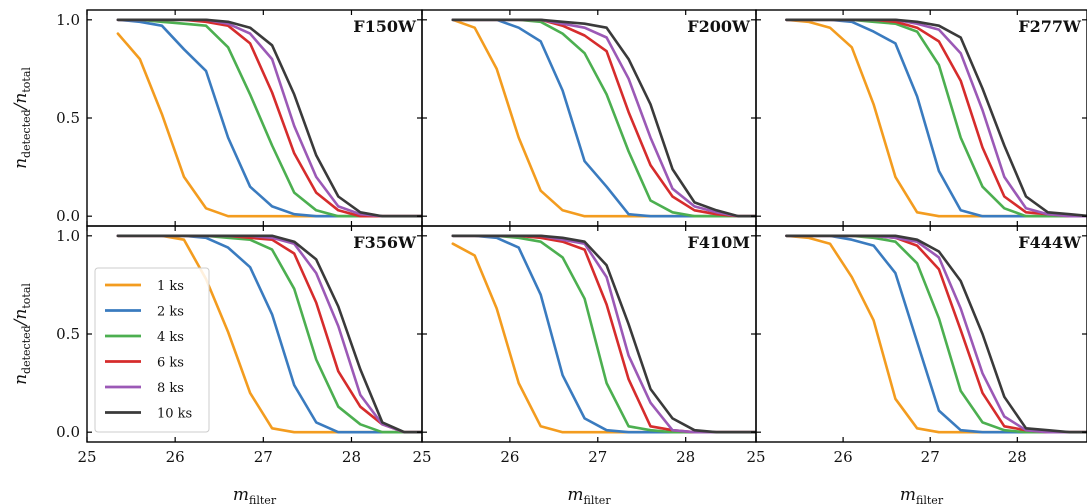 The image size is (1087, 504). Describe the element at coordinates (719, 26) in the screenshot. I see `panel-title: F200W` at that location.